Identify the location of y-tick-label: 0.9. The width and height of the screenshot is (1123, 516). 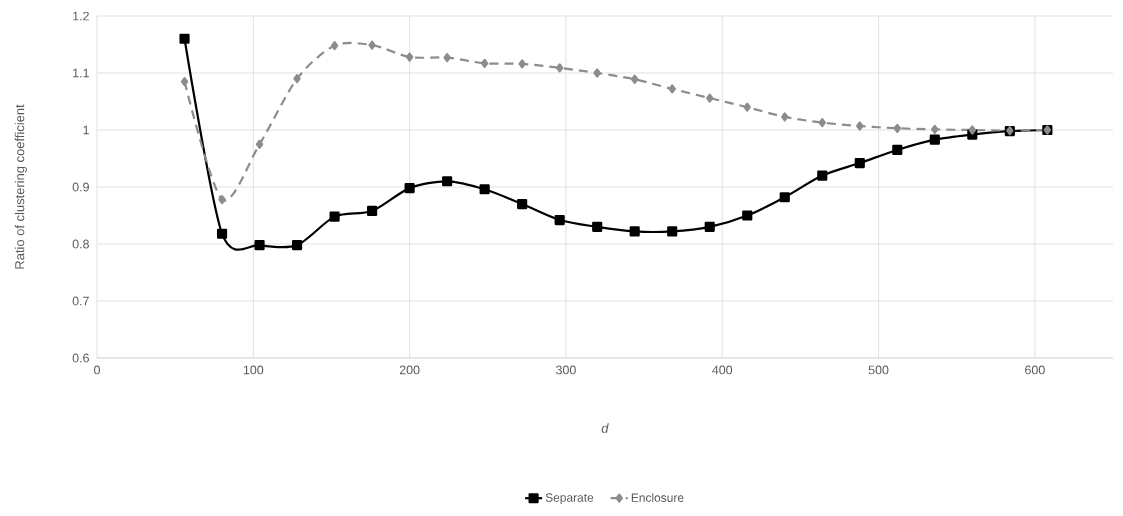
(80, 187).